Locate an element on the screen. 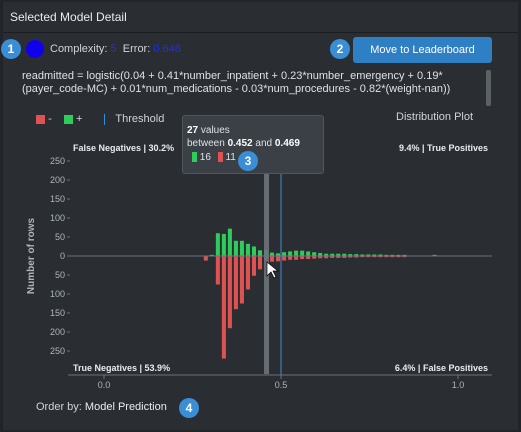  model-color-dot is located at coordinates (35, 49).